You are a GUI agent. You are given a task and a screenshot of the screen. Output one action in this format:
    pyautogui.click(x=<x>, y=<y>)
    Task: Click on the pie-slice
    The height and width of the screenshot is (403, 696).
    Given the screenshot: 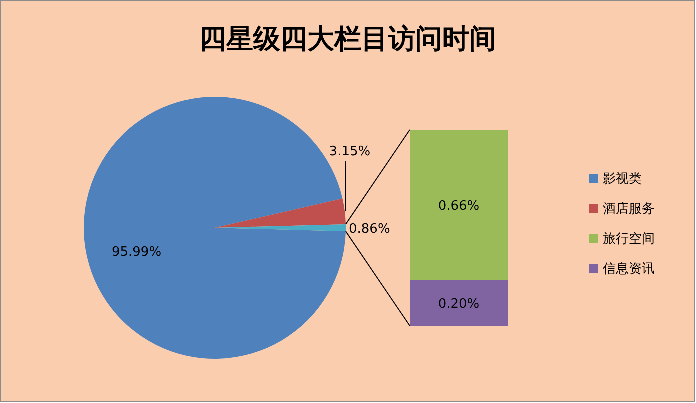 What is the action you would take?
    pyautogui.click(x=280, y=213)
    